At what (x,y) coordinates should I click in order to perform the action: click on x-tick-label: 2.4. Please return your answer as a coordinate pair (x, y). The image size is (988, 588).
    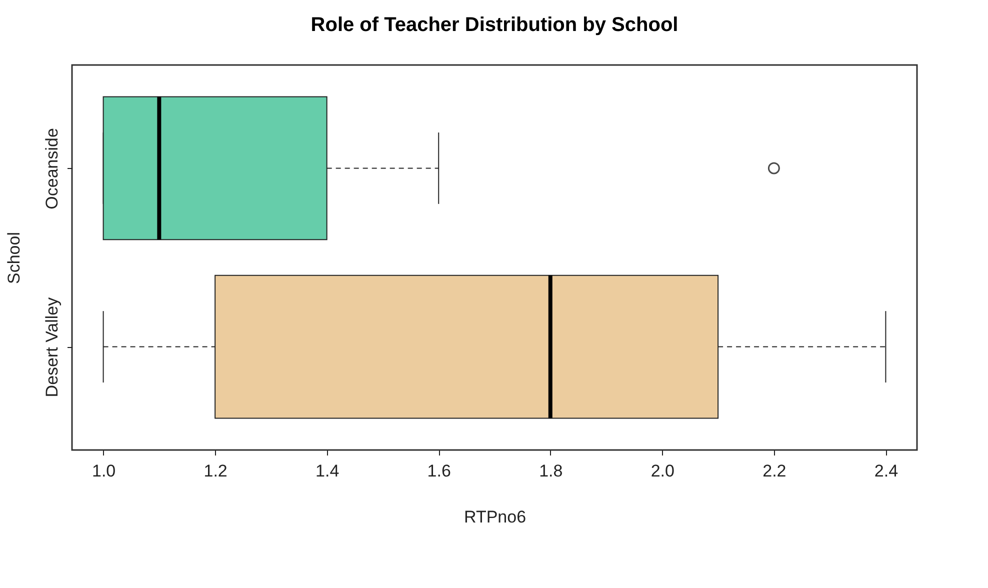
    Looking at the image, I should click on (886, 471).